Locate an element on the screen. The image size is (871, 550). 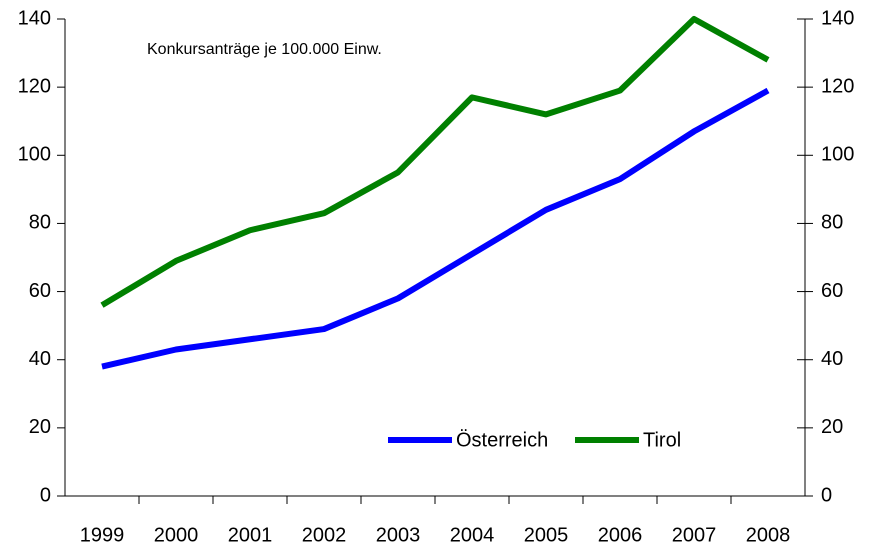
x-tick-label: 2004 is located at coordinates (472, 535).